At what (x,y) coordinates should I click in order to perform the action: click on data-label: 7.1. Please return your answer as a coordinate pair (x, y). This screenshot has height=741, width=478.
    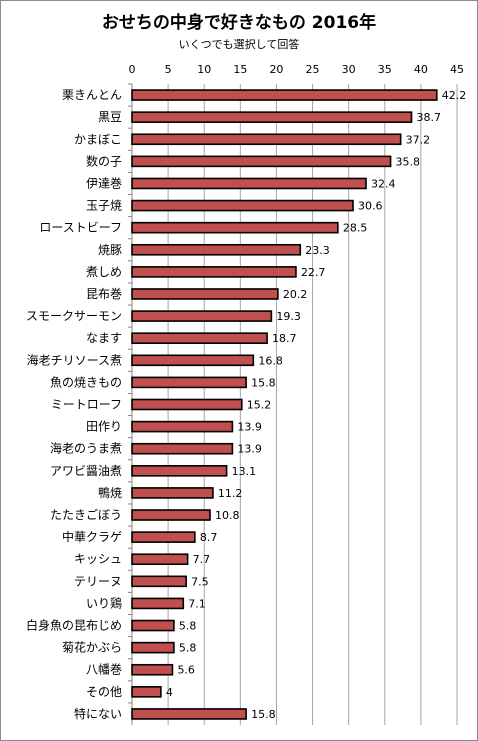
    Looking at the image, I should click on (197, 603).